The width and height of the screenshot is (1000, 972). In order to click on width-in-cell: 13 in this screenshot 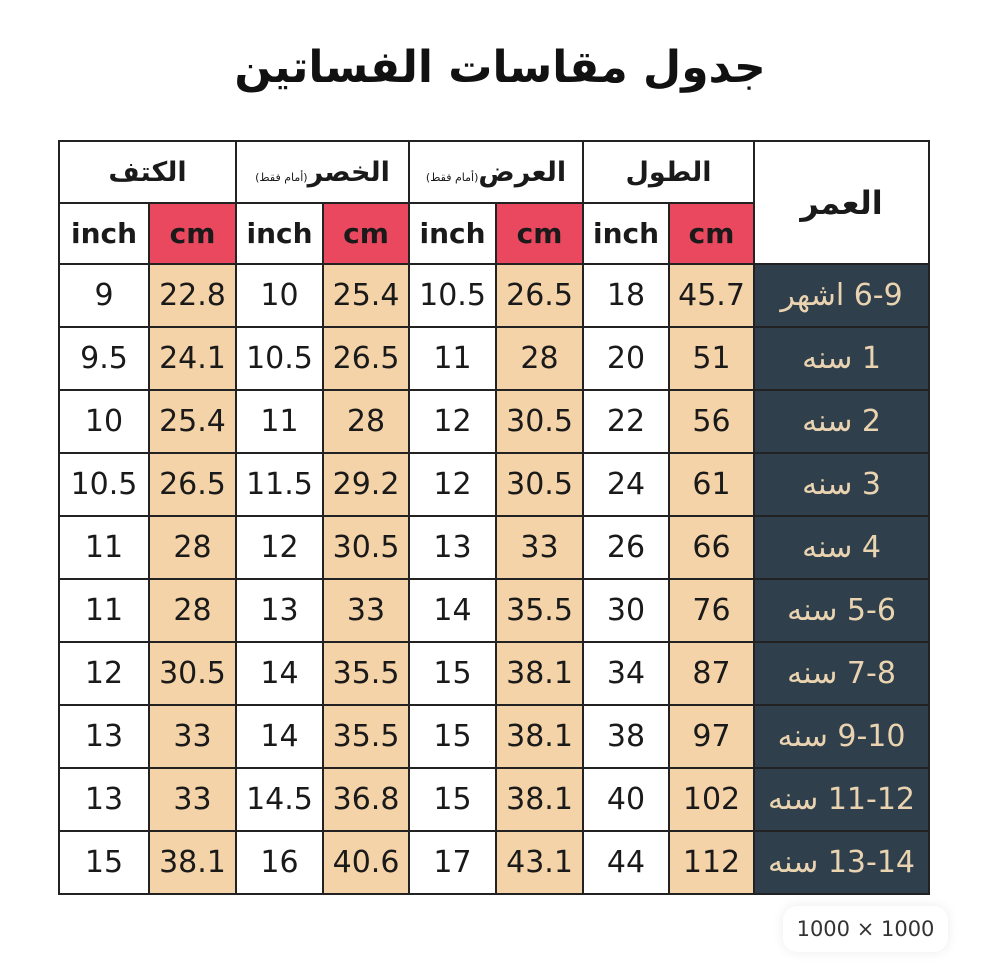, I will do `click(453, 547)`.